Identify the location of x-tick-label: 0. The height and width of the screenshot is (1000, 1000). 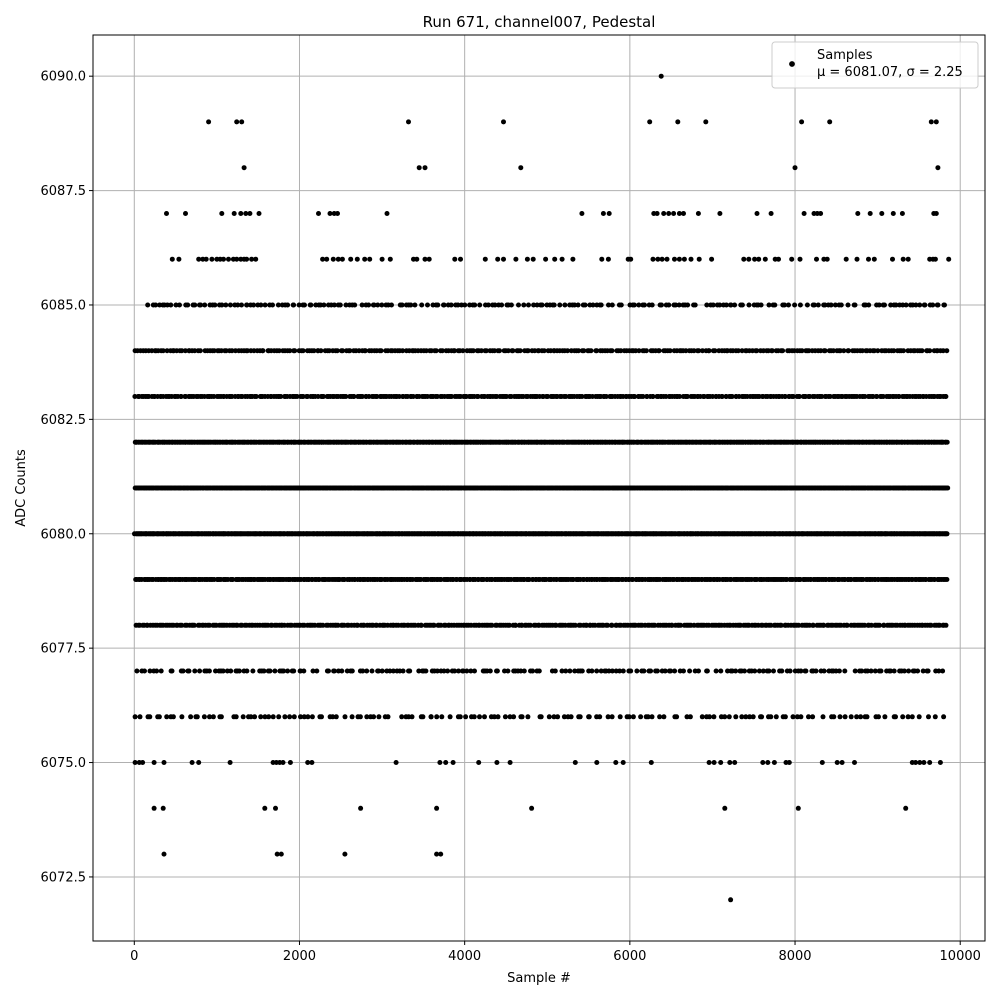
(134, 956).